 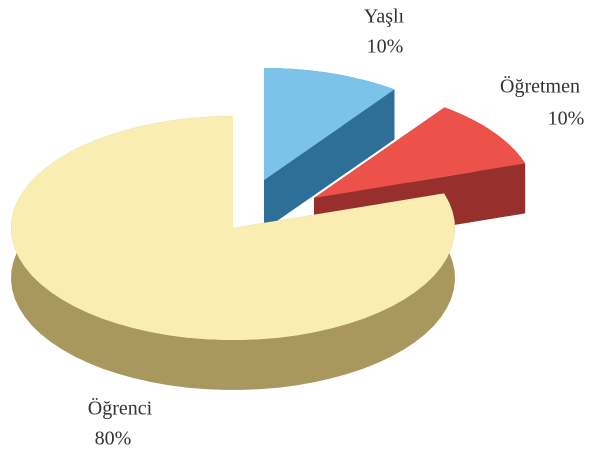 What do you see at coordinates (384, 17) in the screenshot?
I see `slice-label: Yaşlı` at bounding box center [384, 17].